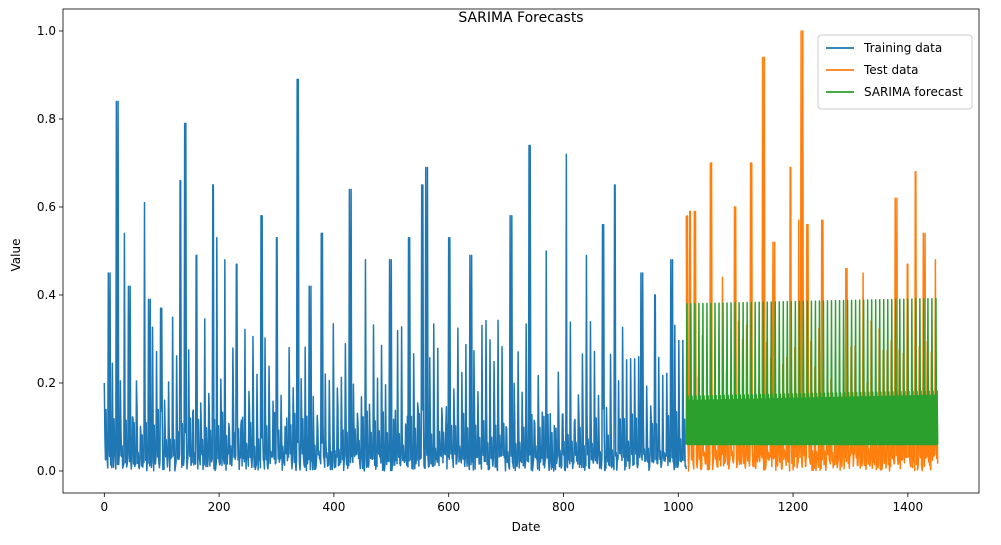 This screenshot has width=1001, height=545. I want to click on x-tick-label: 800, so click(563, 507).